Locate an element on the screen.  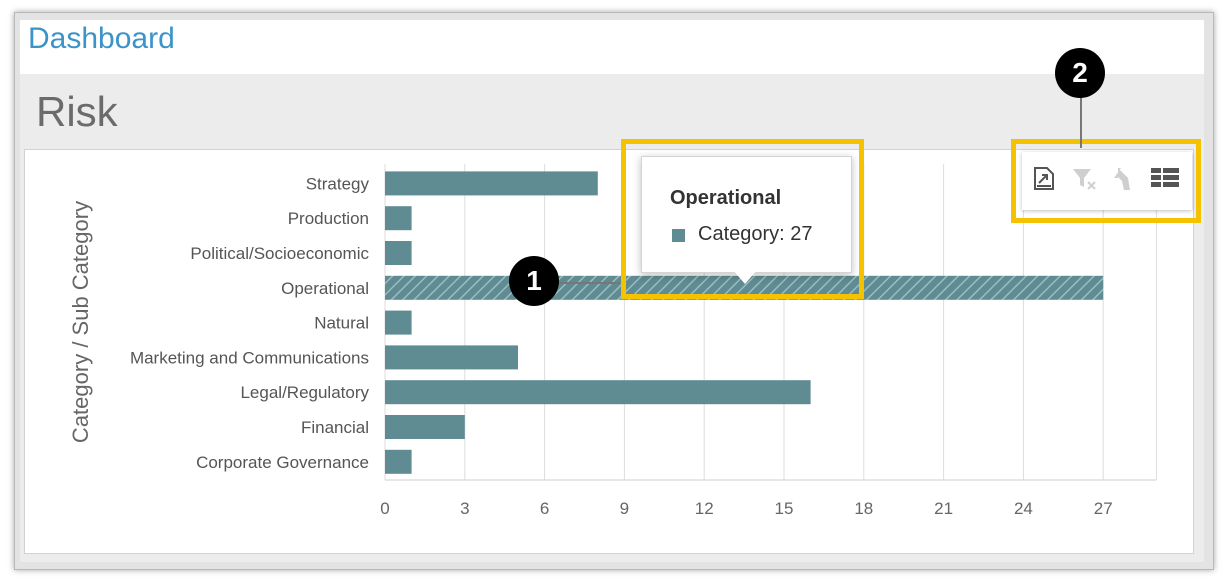
bar-legal-regulatory is located at coordinates (598, 392).